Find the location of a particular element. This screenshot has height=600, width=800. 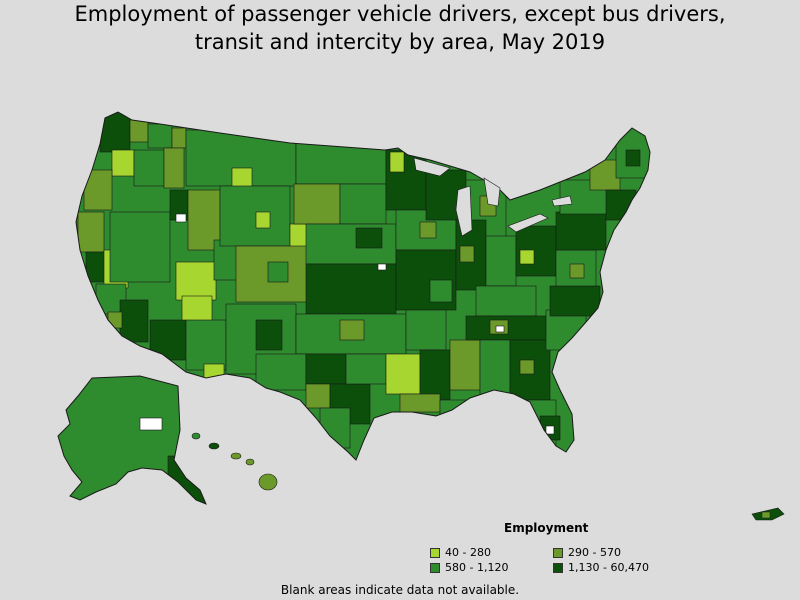

alaska-outline is located at coordinates (132, 440).